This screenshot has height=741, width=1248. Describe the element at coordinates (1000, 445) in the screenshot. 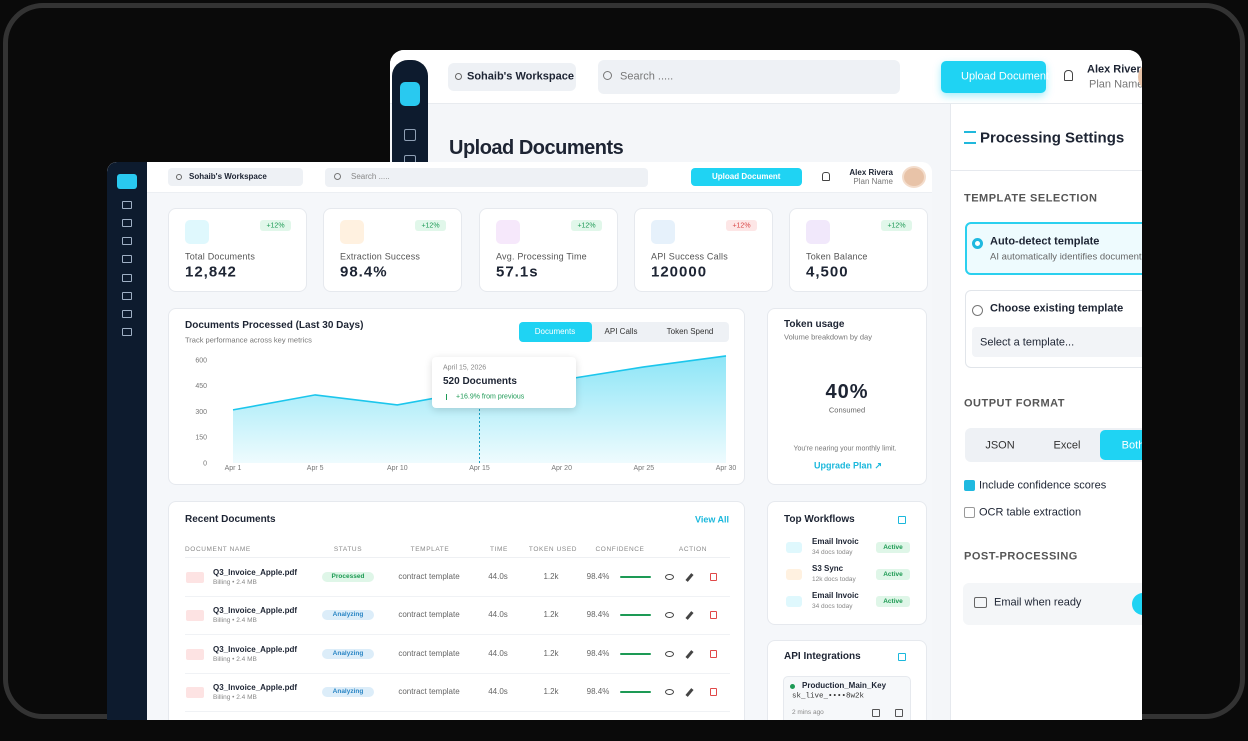

I see `format-option: JSON` at that location.